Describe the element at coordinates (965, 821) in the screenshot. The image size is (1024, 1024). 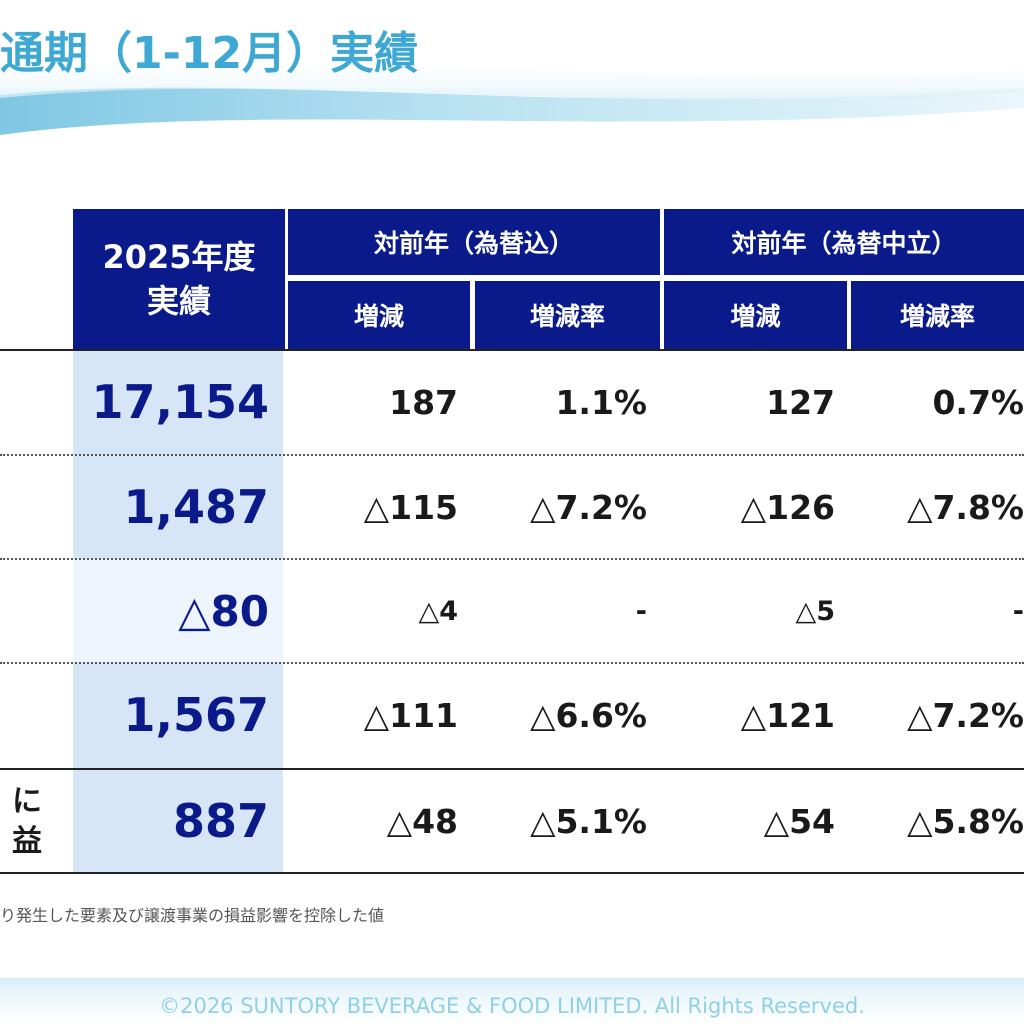
I see `row5-rate-fx-neutral: △5.8%` at that location.